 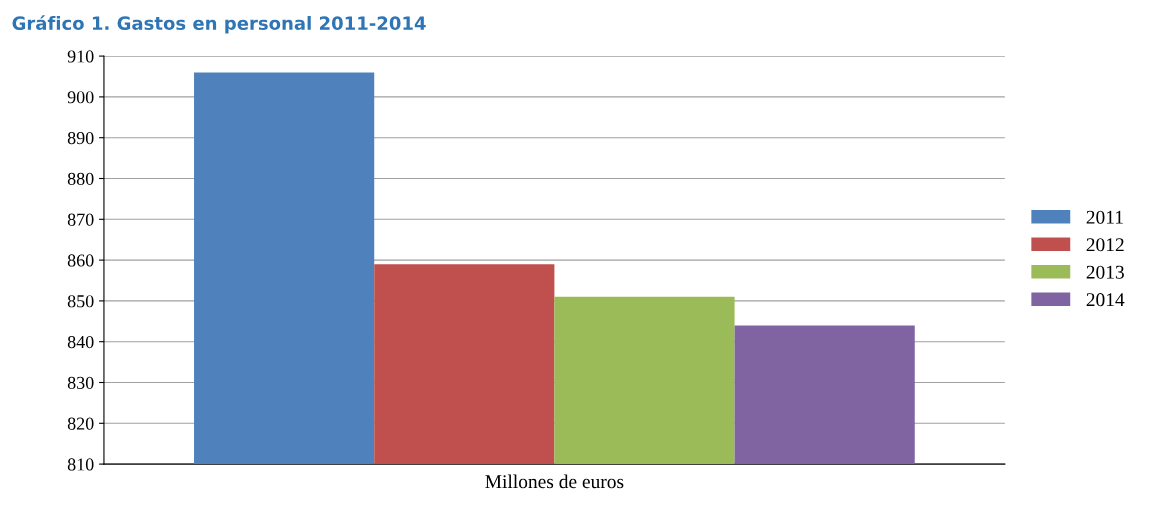 I want to click on legend-label: 2014, so click(x=1105, y=300).